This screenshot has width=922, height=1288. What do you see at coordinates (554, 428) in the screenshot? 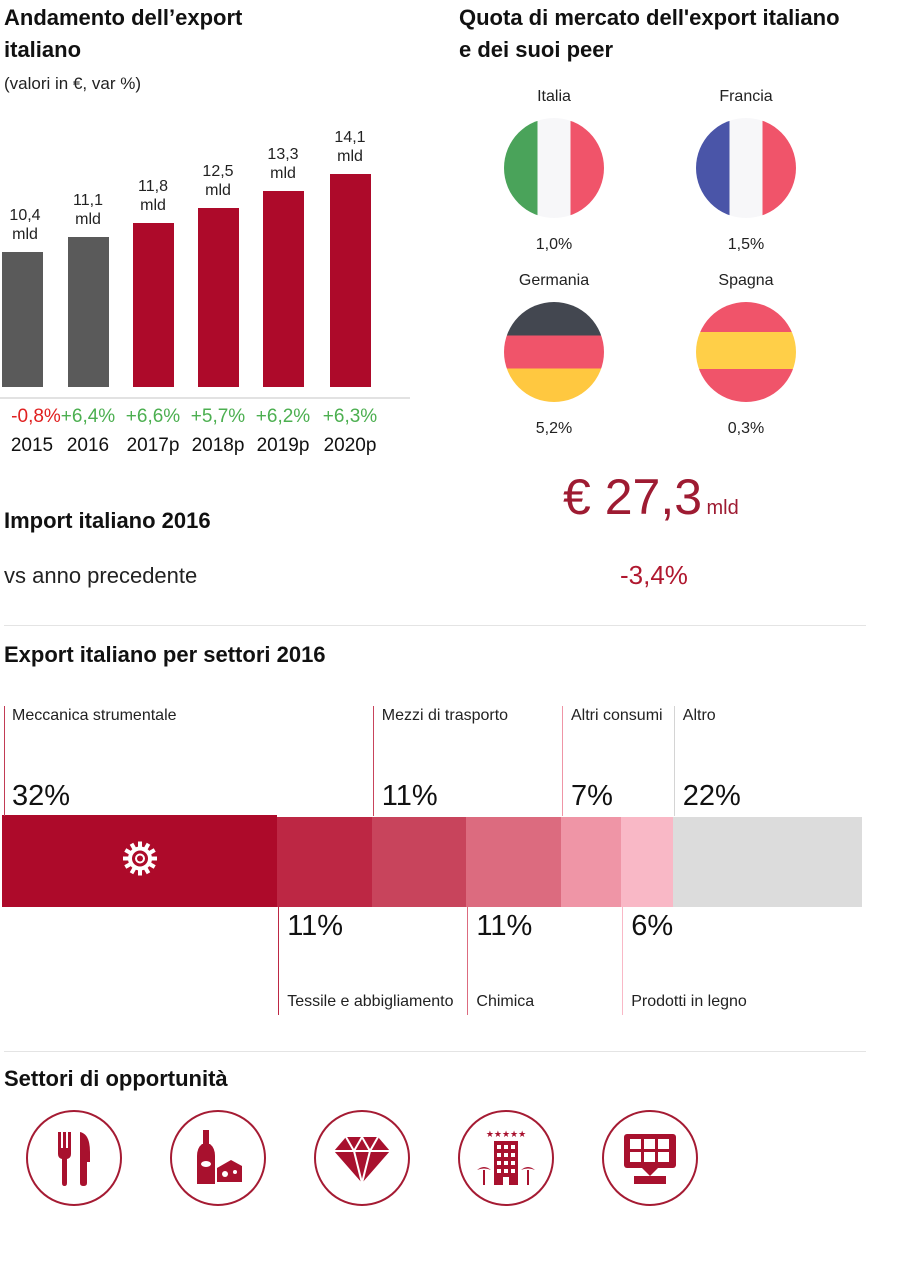
I see `country-share: 5,2%` at bounding box center [554, 428].